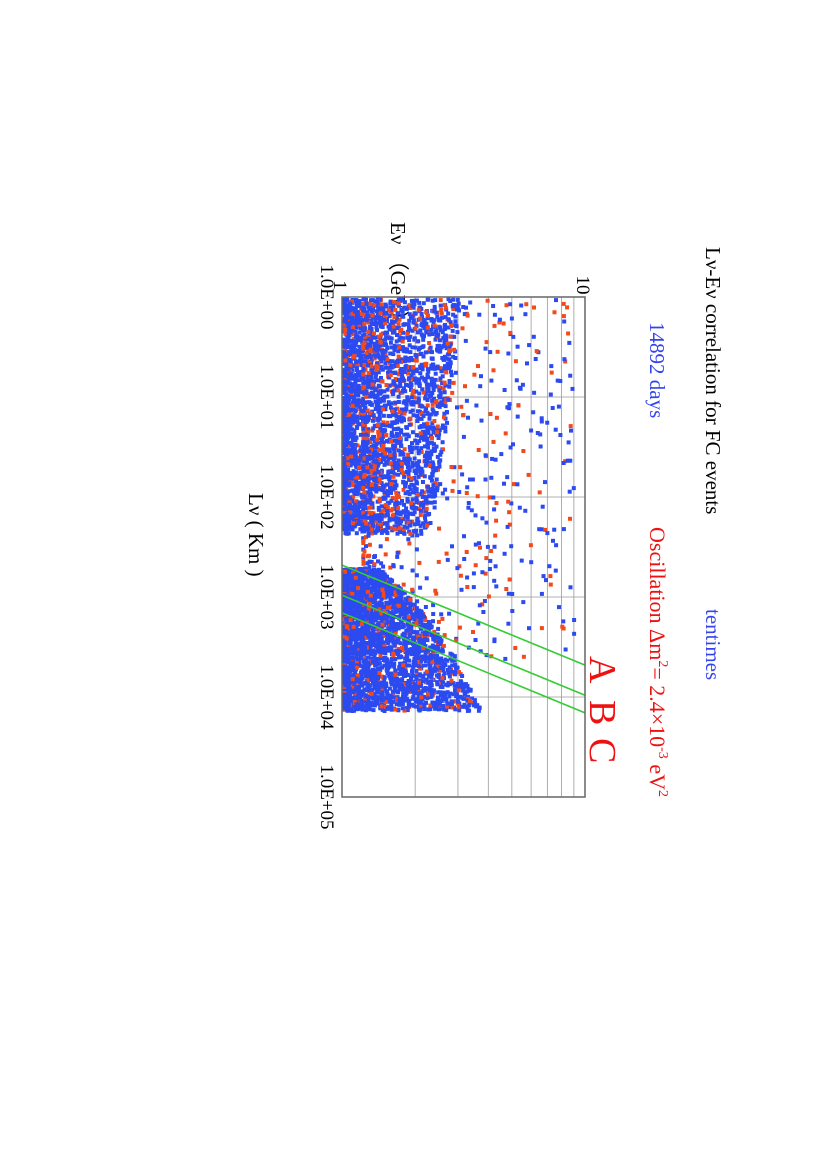 The image size is (827, 1175). I want to click on osc-unit-sq: 2, so click(662, 793).